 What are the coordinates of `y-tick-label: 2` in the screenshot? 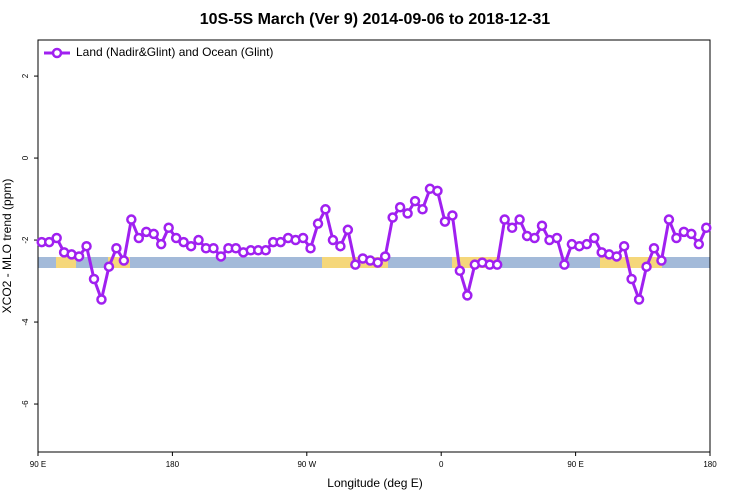 It's located at (25, 75).